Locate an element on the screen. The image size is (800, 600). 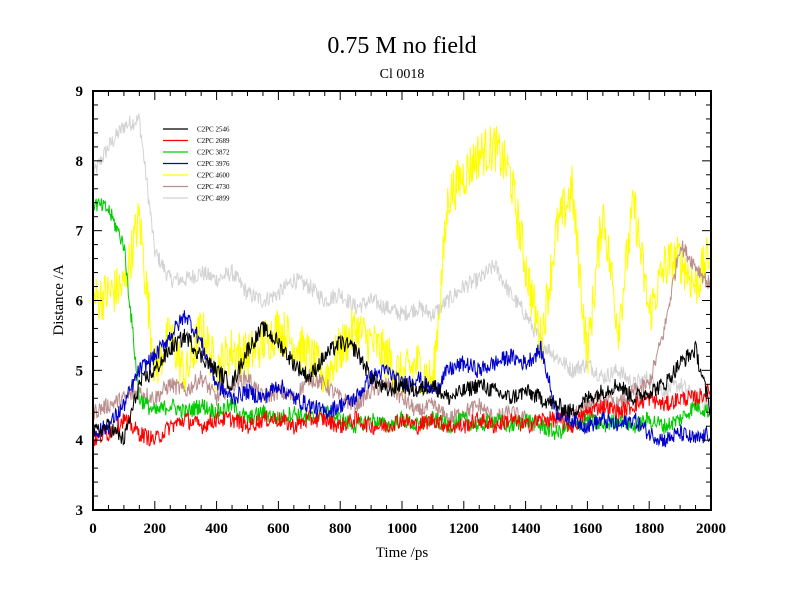
x-tick-label: 800 is located at coordinates (340, 529).